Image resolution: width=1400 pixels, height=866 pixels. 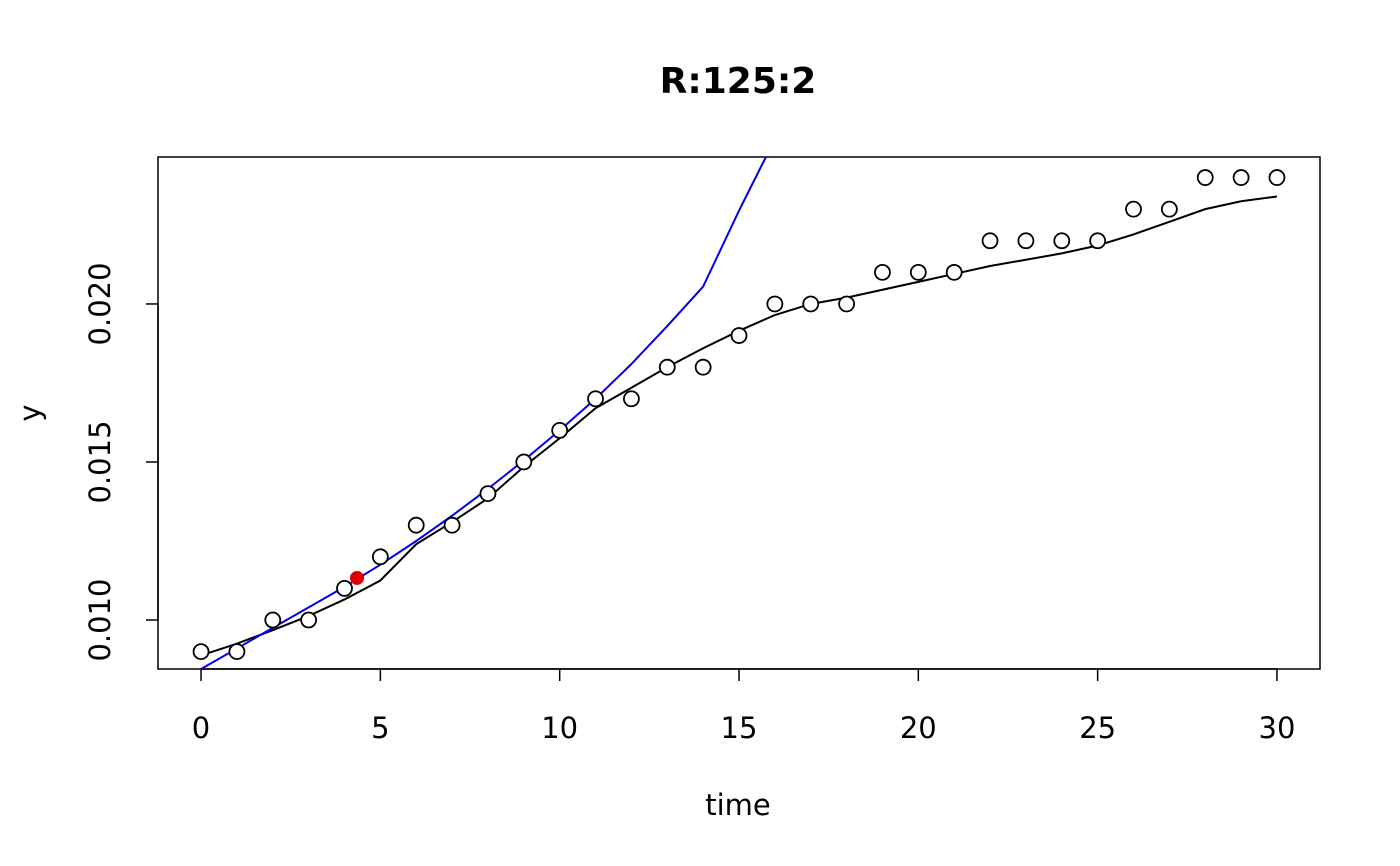 What do you see at coordinates (100, 619) in the screenshot?
I see `y-tick-label-0: 0.010` at bounding box center [100, 619].